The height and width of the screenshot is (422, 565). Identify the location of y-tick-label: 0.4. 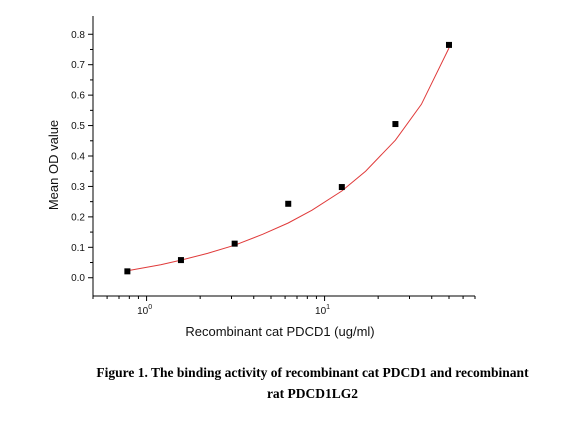
(78, 157).